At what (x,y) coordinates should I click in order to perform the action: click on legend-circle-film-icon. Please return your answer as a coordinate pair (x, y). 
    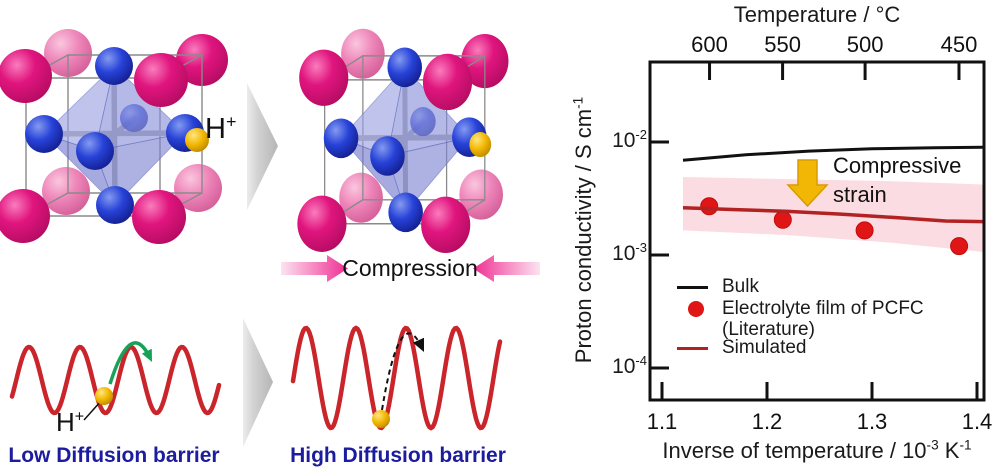
    Looking at the image, I should click on (696, 309).